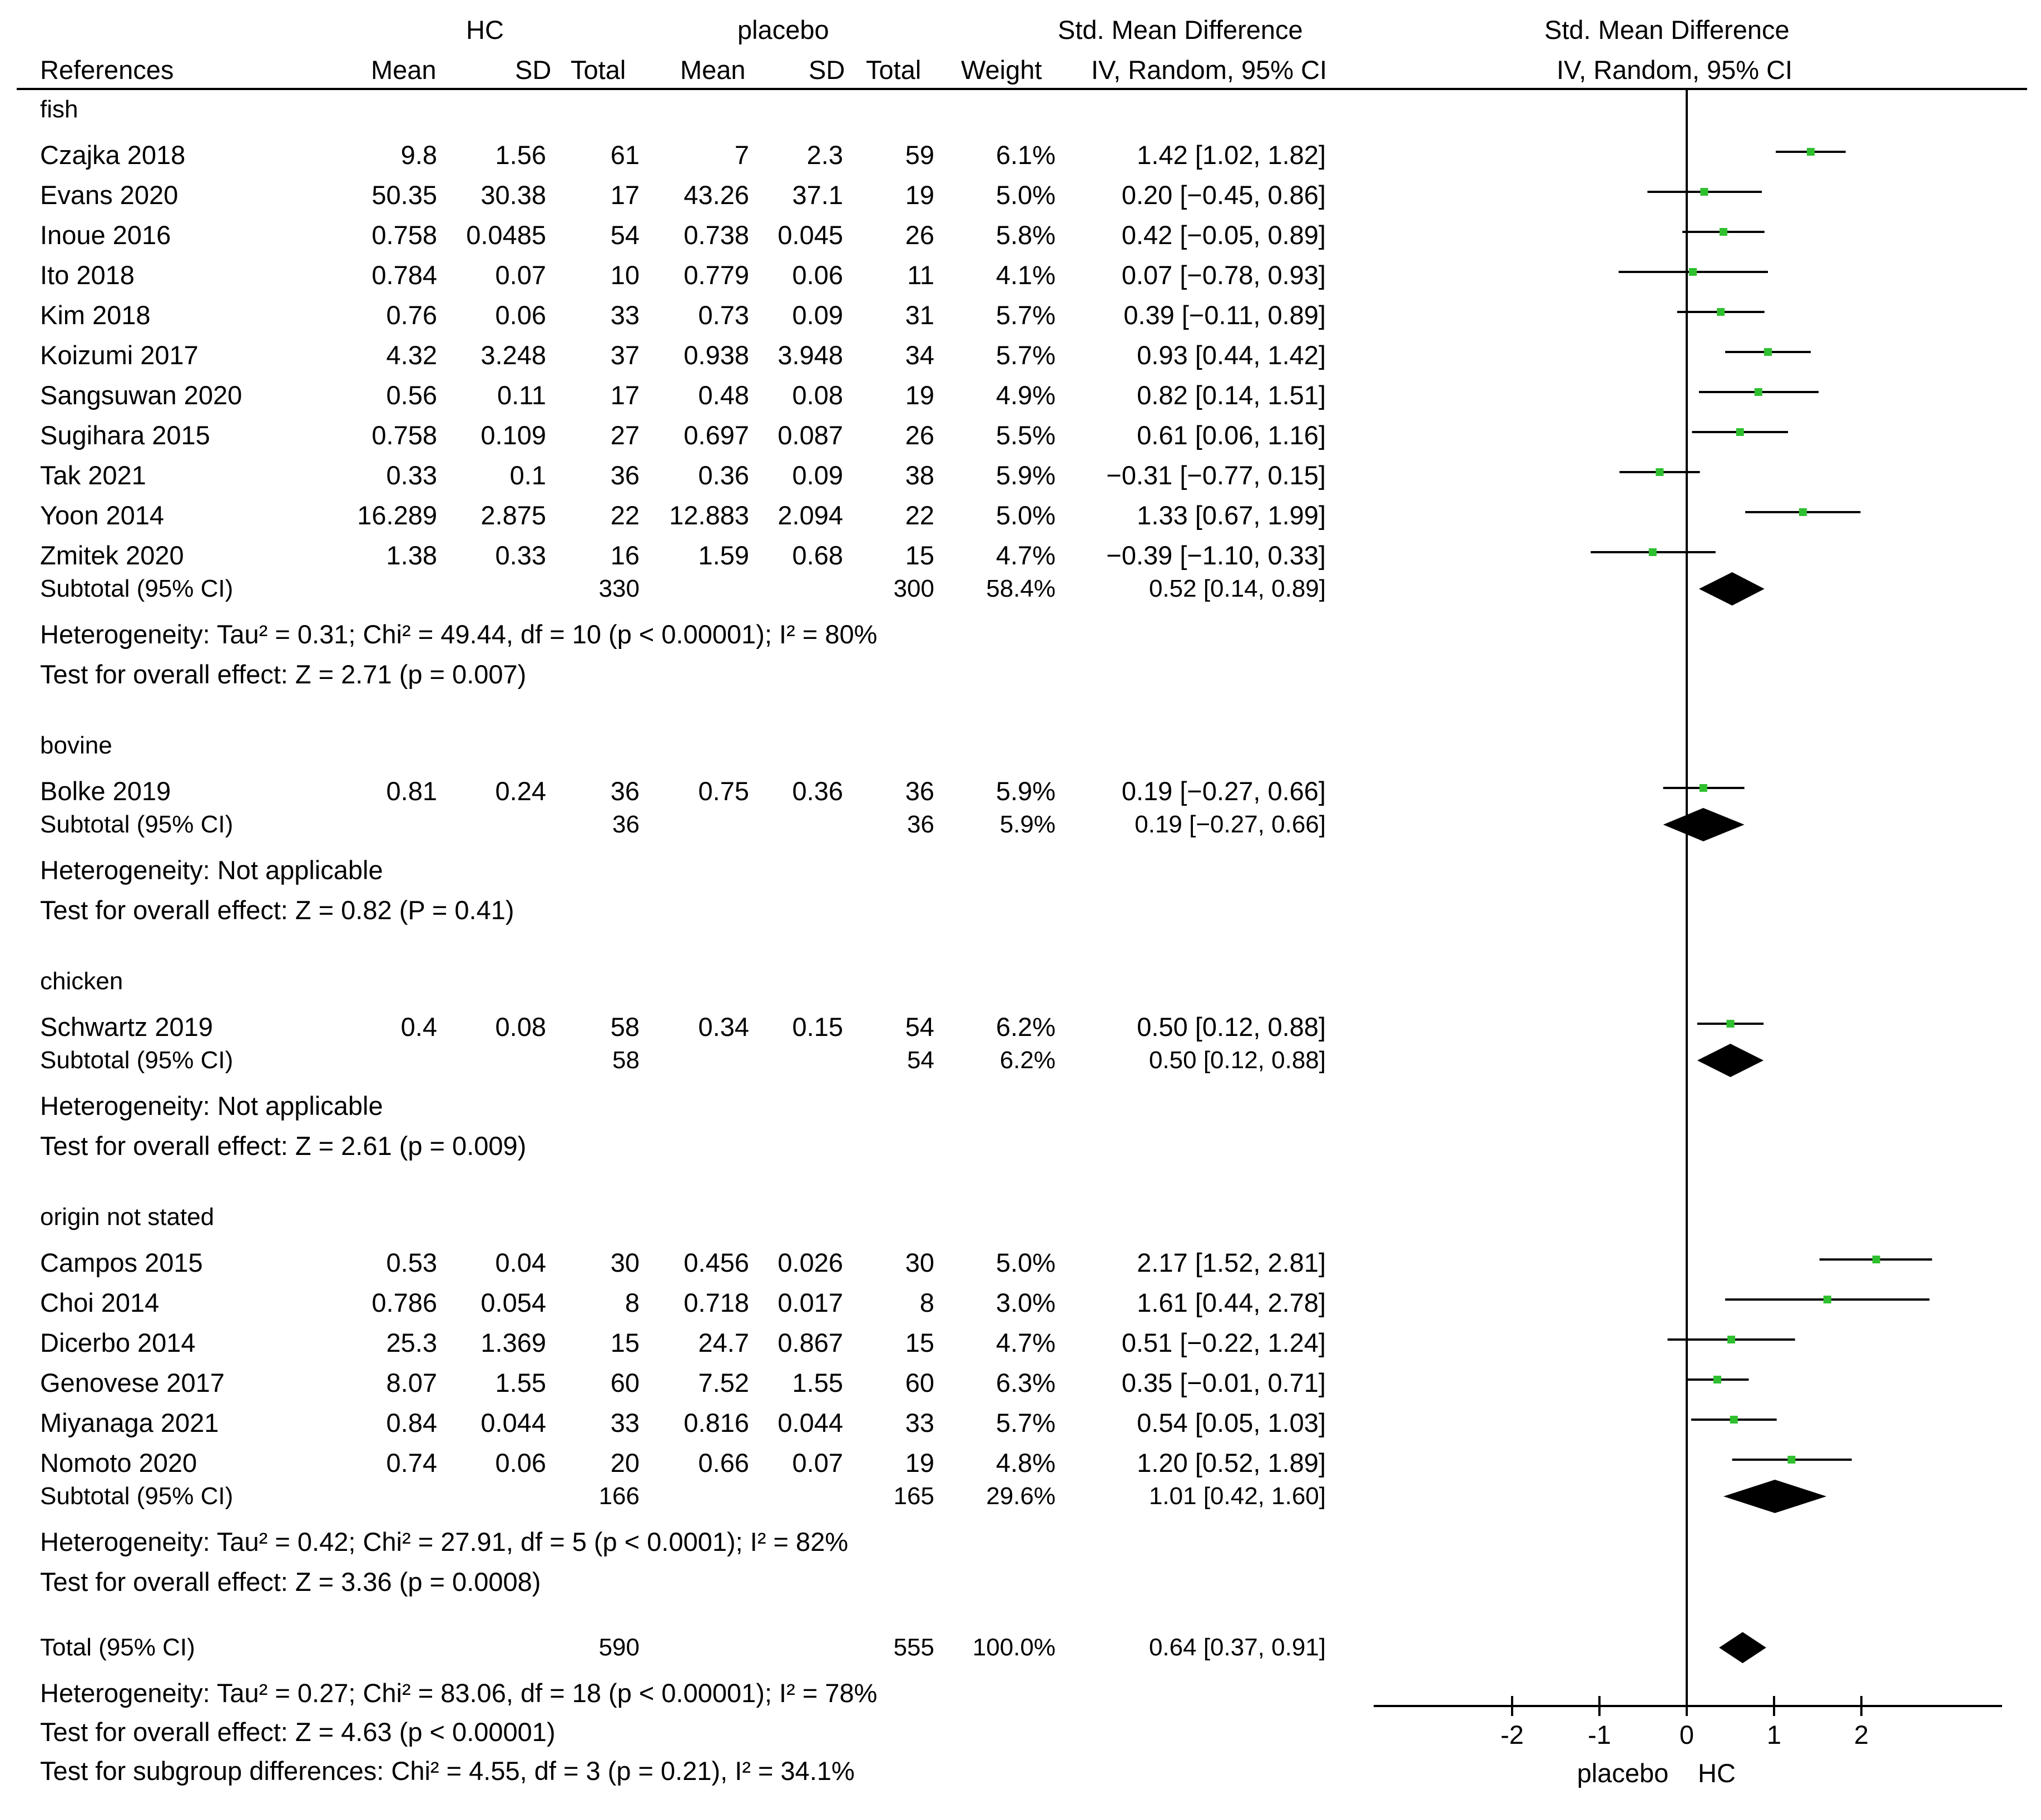 The width and height of the screenshot is (2041, 1820). I want to click on subtotal-weight: 6.2%, so click(1027, 1060).